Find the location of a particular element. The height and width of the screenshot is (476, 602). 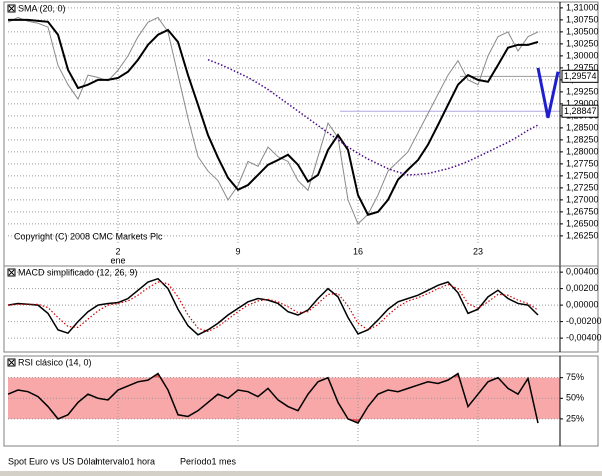

y-tick-label: 1,26250 is located at coordinates (582, 235).